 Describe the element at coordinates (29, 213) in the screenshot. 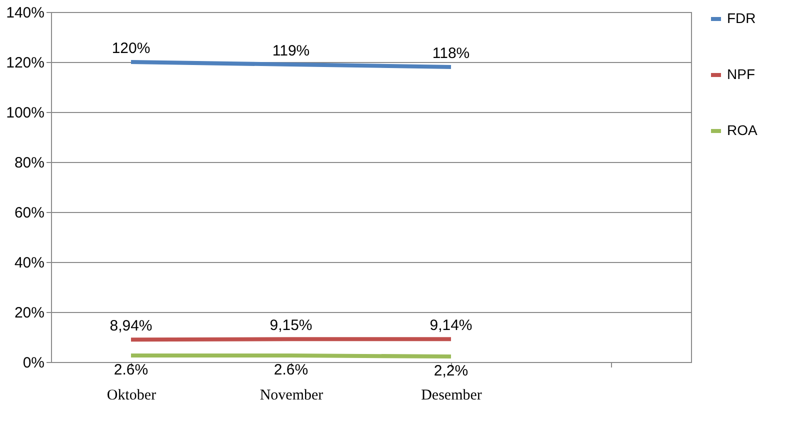

I see `y-tick-label: 60%` at that location.